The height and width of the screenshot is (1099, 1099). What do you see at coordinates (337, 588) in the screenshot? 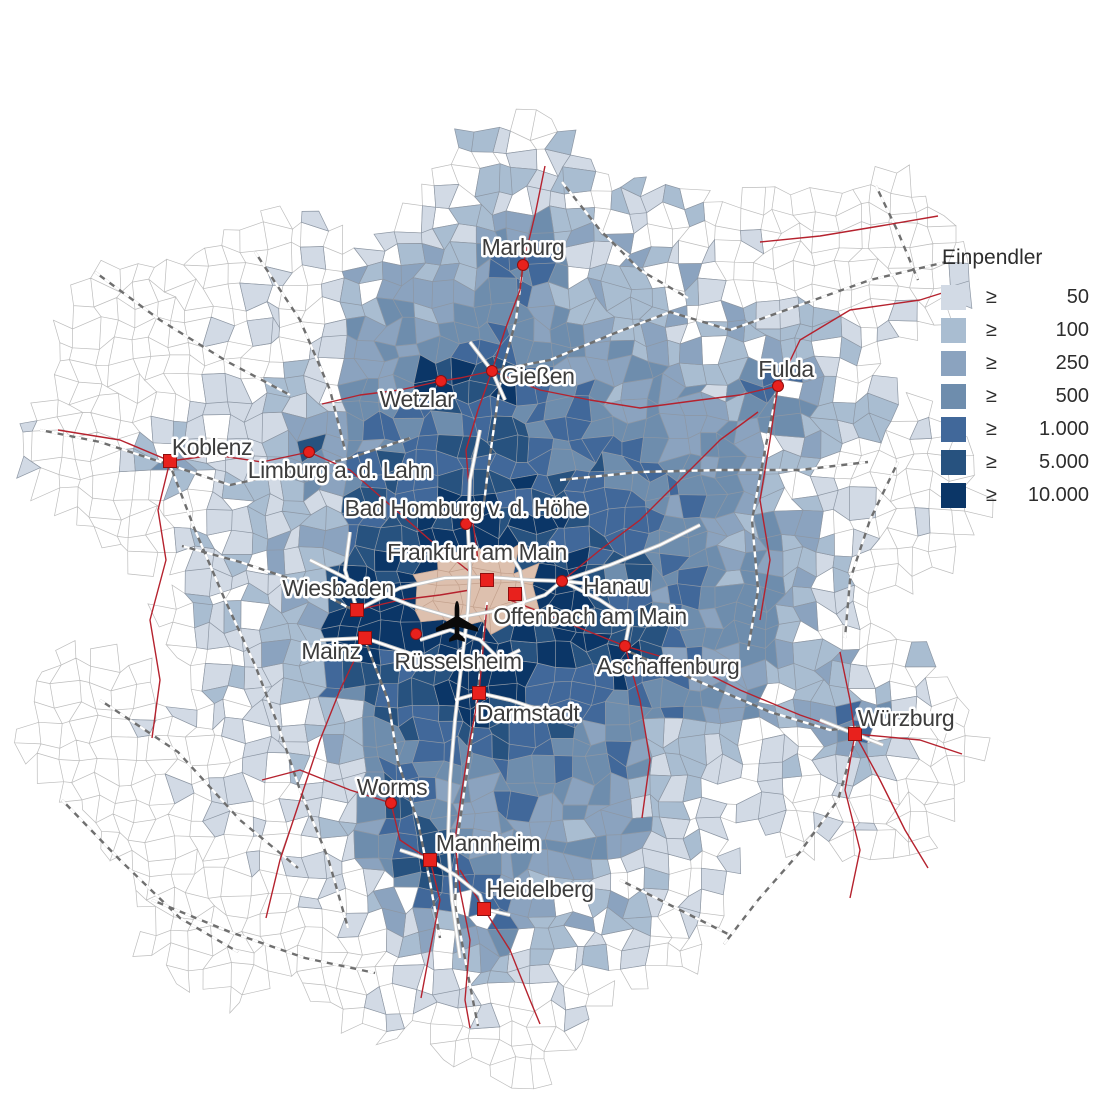
I see `city-label: Wiesbaden` at bounding box center [337, 588].